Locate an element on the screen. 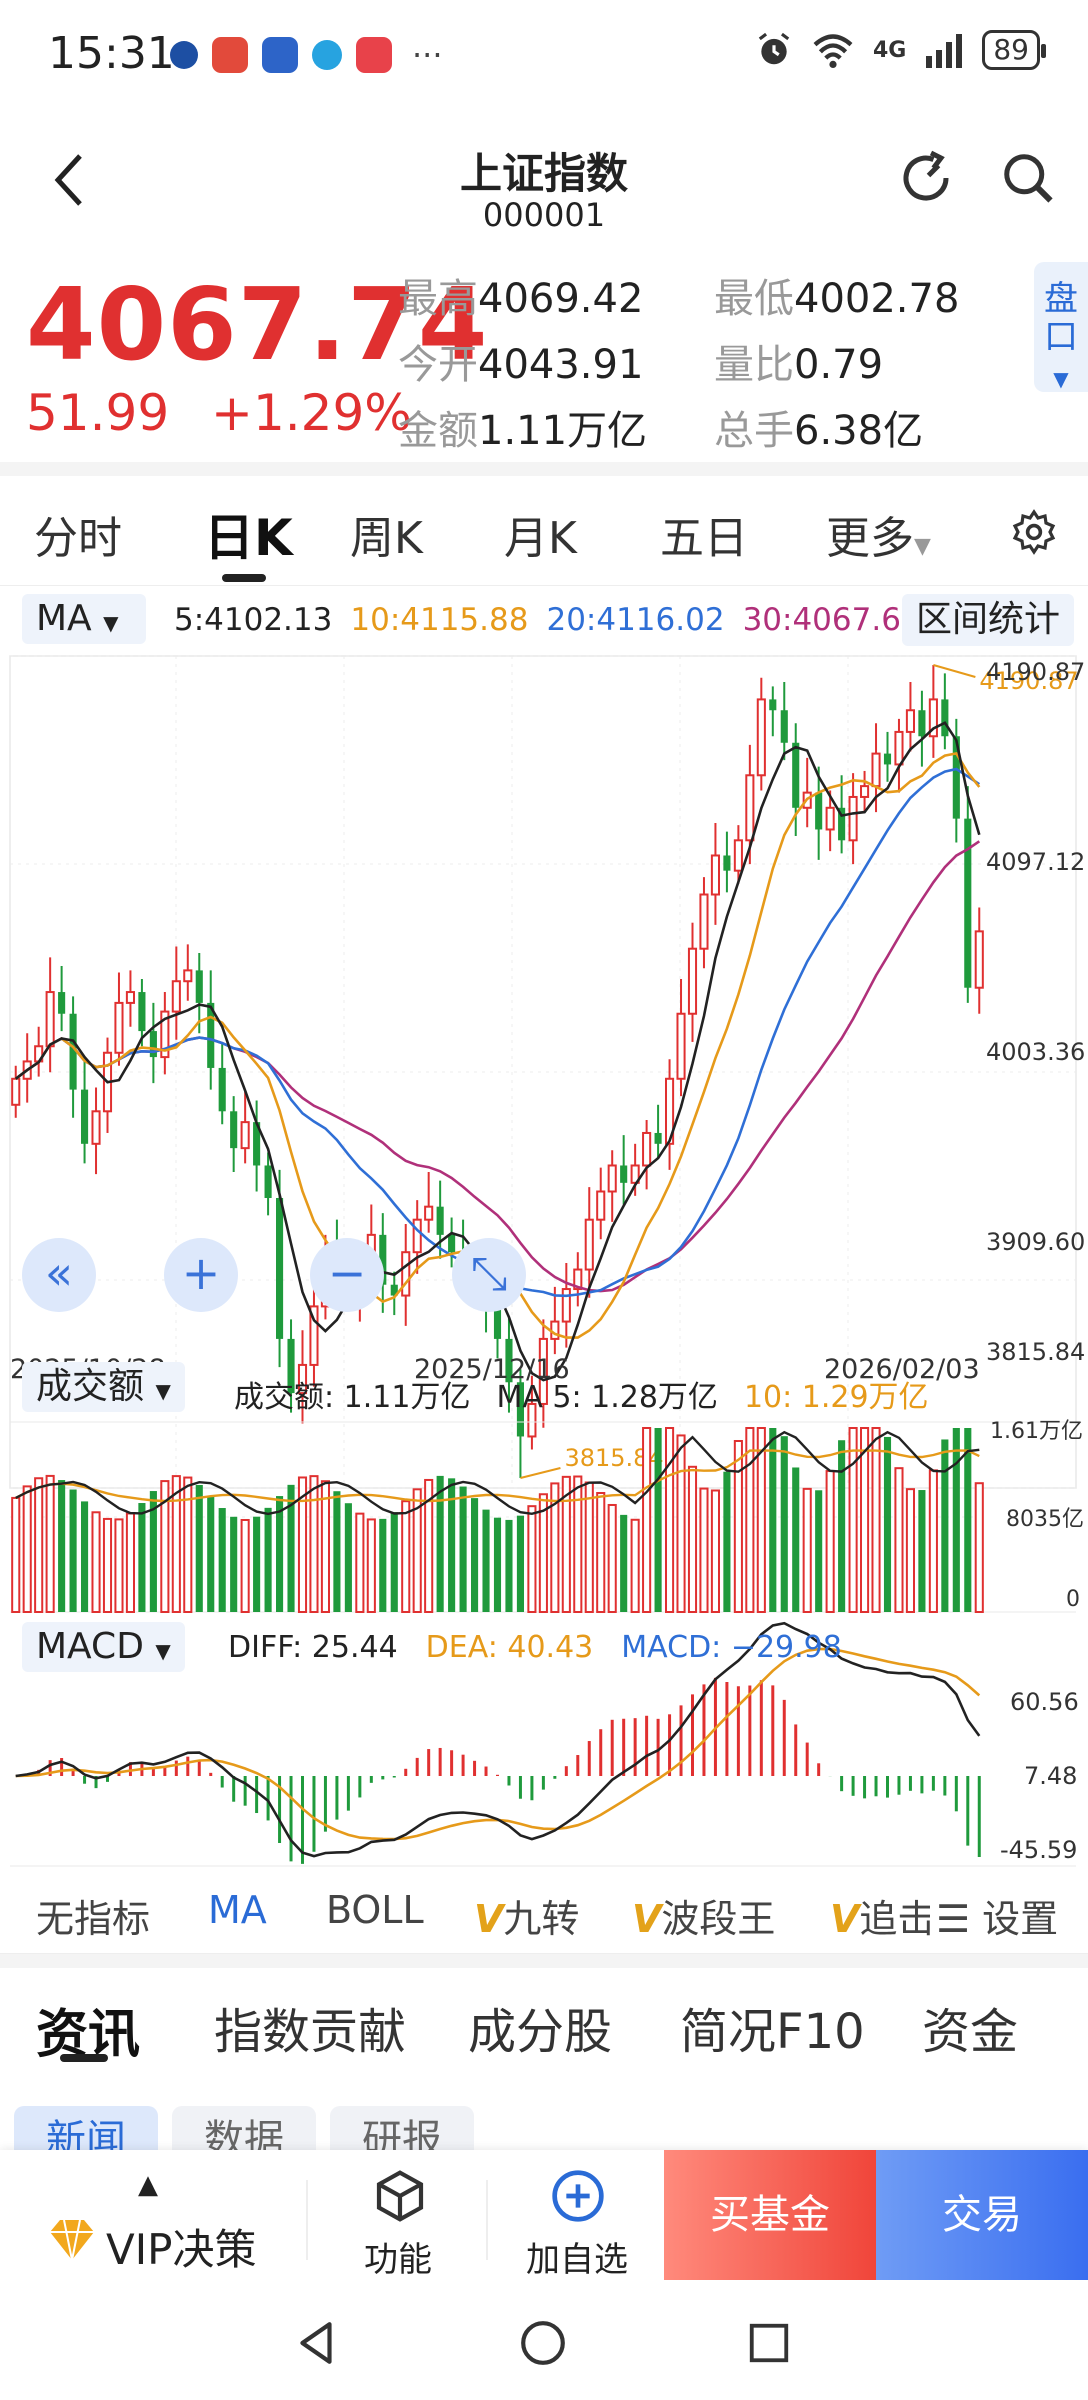 The image size is (1088, 2400). indicator-zhuiji: V追击 is located at coordinates (882, 1915).